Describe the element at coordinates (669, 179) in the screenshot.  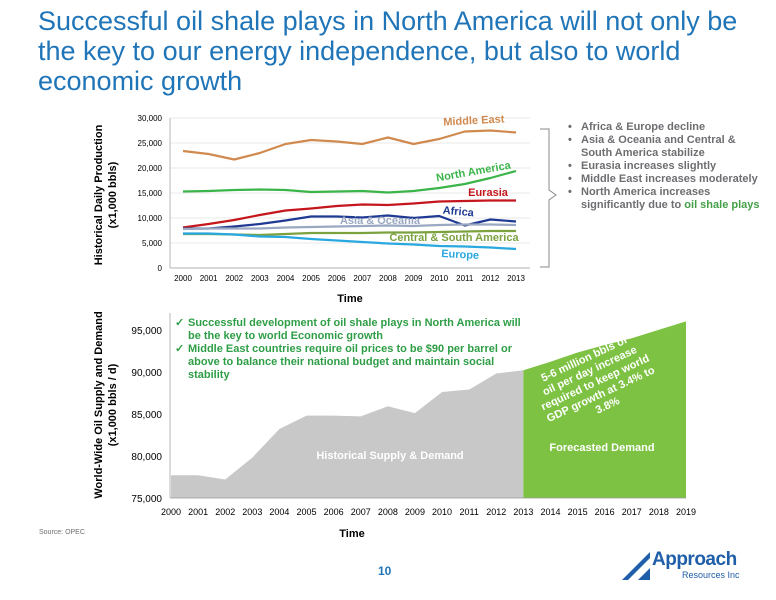
I see `trend-note-text: Middle East increases moderately` at that location.